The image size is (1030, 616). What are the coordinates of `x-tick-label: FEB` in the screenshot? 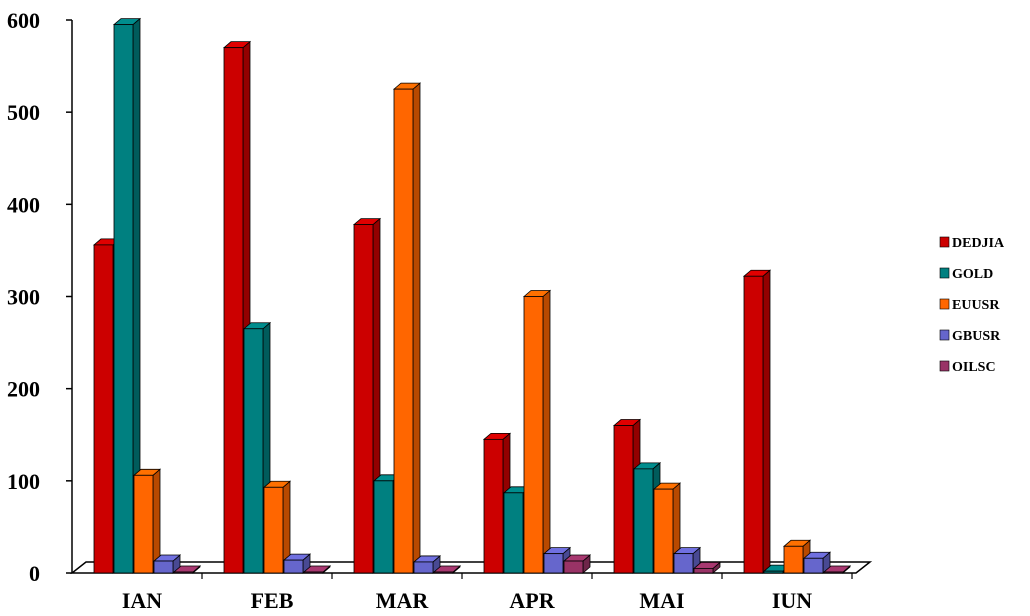 It's located at (272, 600).